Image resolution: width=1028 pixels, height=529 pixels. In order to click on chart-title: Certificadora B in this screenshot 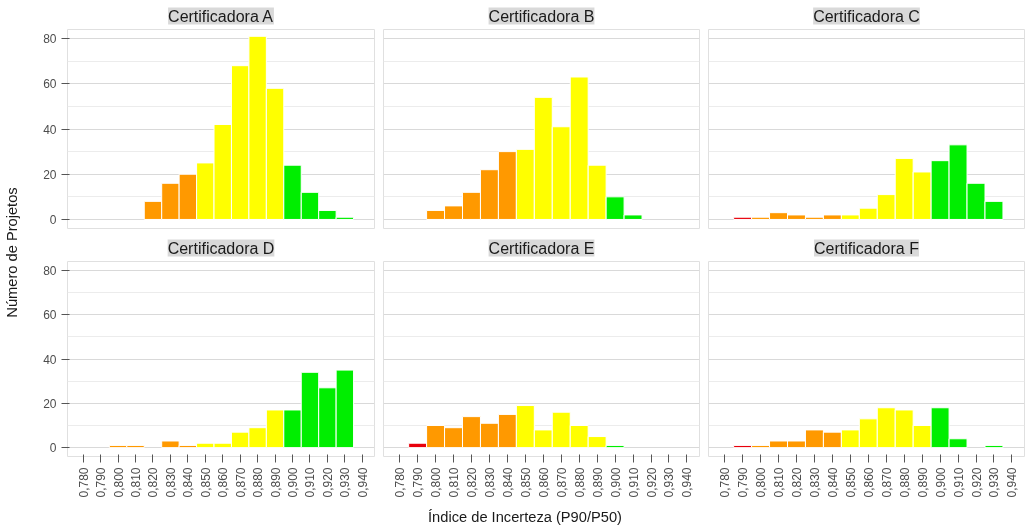, I will do `click(541, 16)`.